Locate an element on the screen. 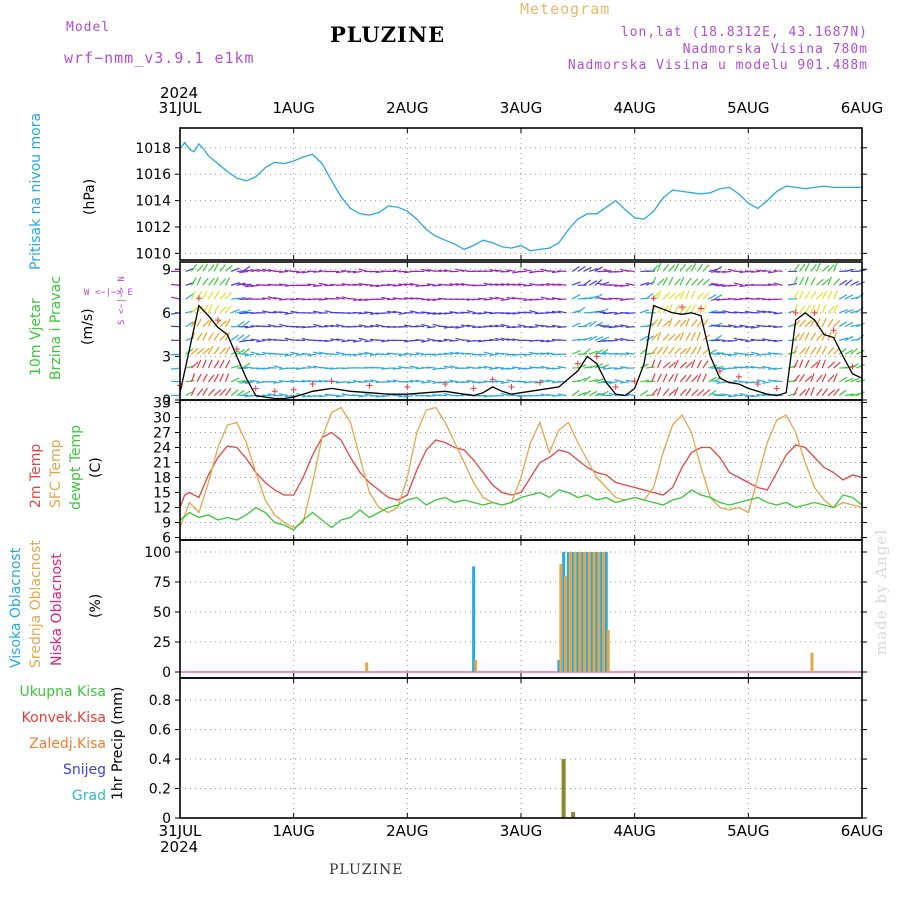 Image resolution: width=900 pixels, height=900 pixels. lonlat-label: lon,lat (18.8312E, 43.1687N) is located at coordinates (744, 32).